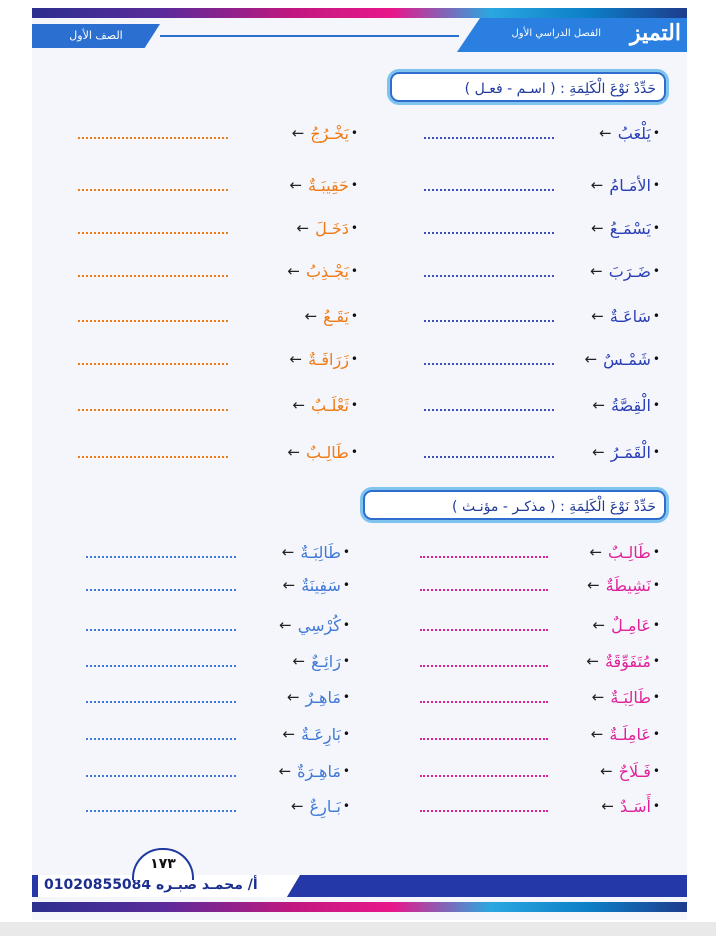 This screenshot has height=936, width=716. Describe the element at coordinates (631, 625) in the screenshot. I see `word: عَامِـلٌ` at that location.